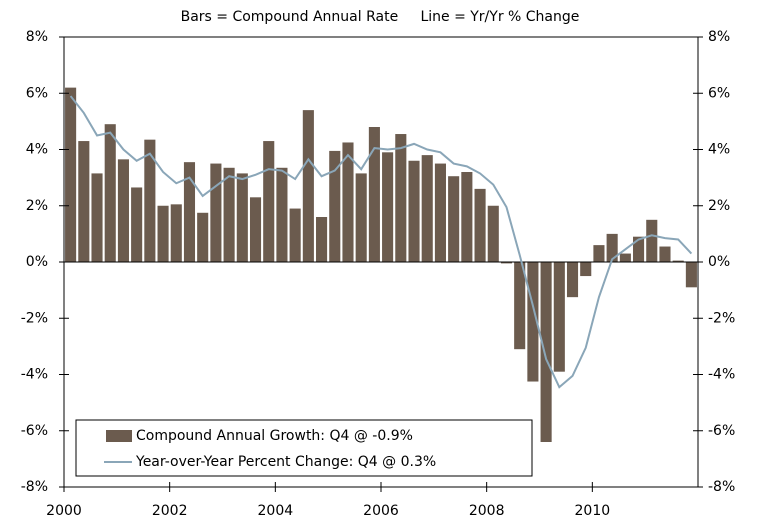 The image size is (761, 519). Describe the element at coordinates (719, 37) in the screenshot. I see `y2-tick-label: 8%` at that location.